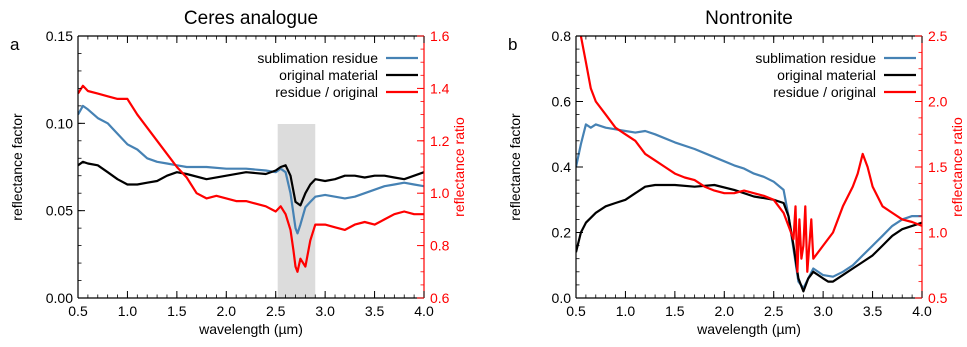  I want to click on y2-tick-label: 0.8, so click(440, 246).